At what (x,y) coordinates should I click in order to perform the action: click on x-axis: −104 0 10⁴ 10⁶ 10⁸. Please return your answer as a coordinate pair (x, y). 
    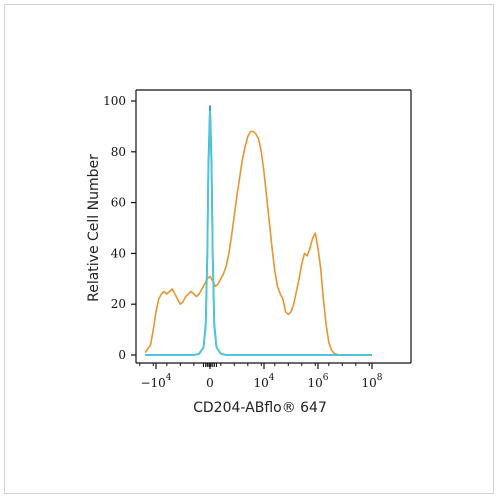
    Looking at the image, I should click on (261, 376).